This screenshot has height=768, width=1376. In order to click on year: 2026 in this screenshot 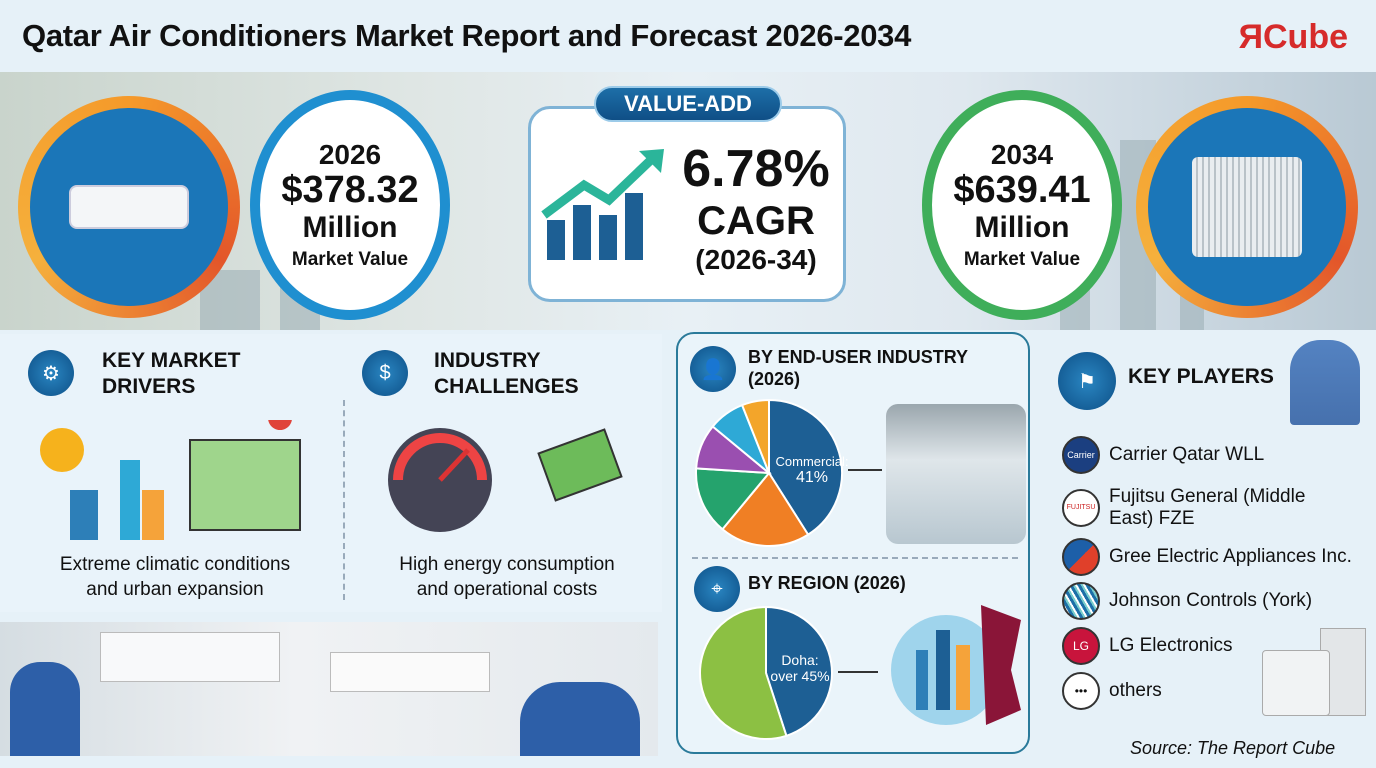, I will do `click(350, 155)`.